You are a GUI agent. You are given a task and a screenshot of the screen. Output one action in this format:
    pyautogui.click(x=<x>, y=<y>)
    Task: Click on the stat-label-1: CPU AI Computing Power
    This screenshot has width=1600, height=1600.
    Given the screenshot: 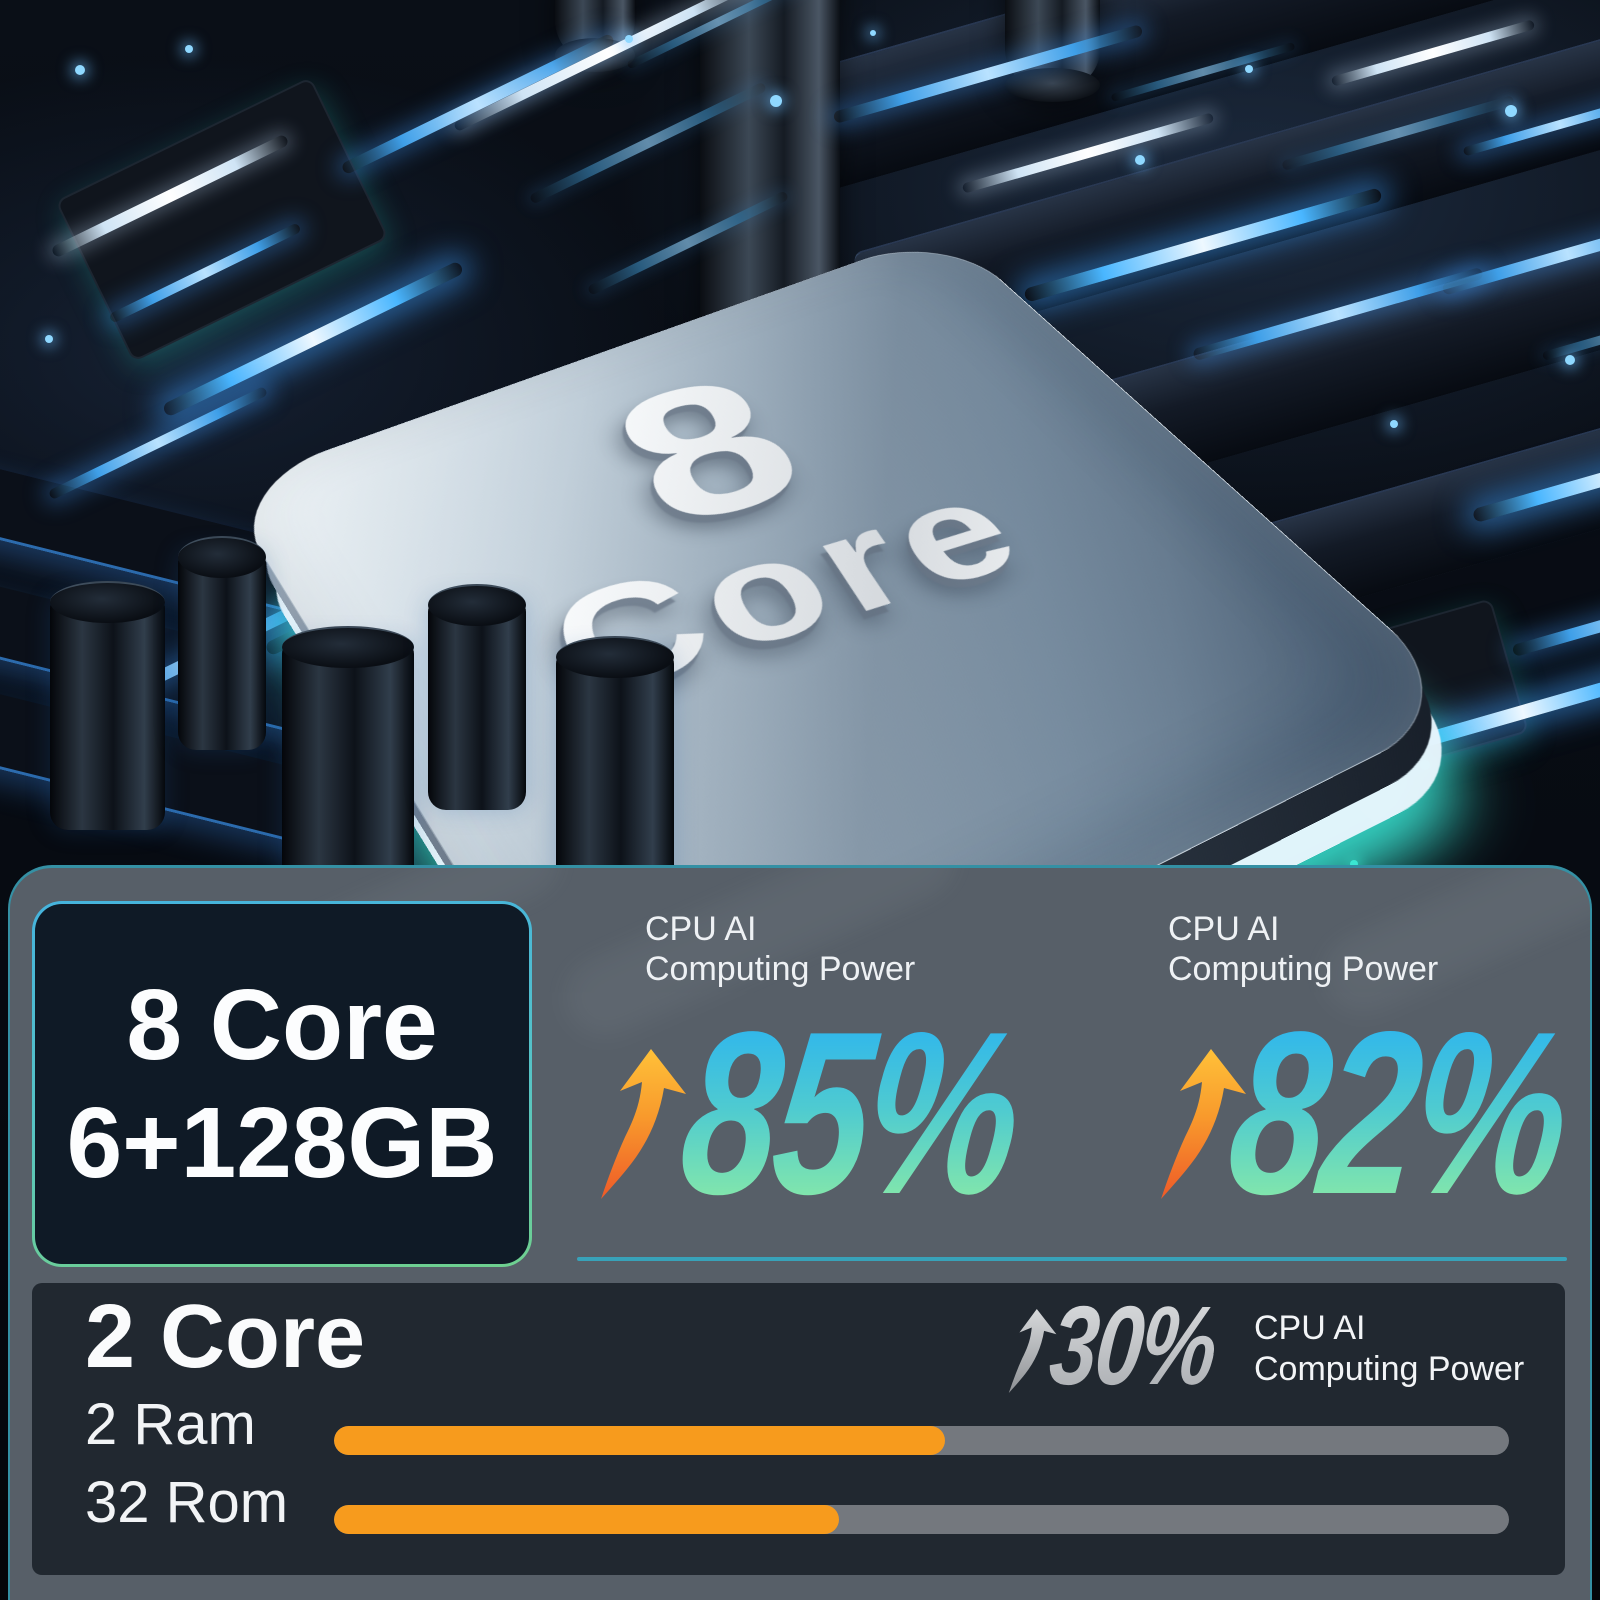 What is the action you would take?
    pyautogui.click(x=780, y=949)
    